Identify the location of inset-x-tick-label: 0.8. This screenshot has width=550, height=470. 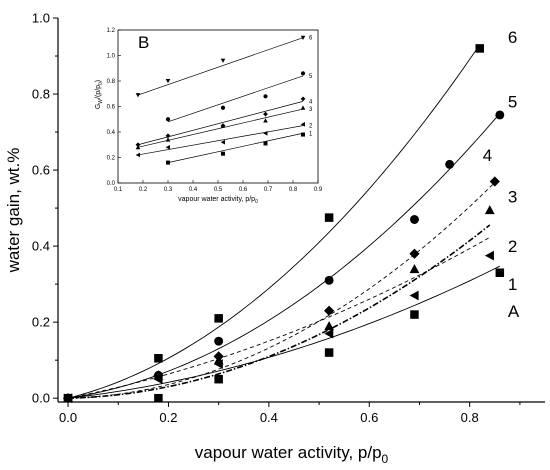
(293, 190).